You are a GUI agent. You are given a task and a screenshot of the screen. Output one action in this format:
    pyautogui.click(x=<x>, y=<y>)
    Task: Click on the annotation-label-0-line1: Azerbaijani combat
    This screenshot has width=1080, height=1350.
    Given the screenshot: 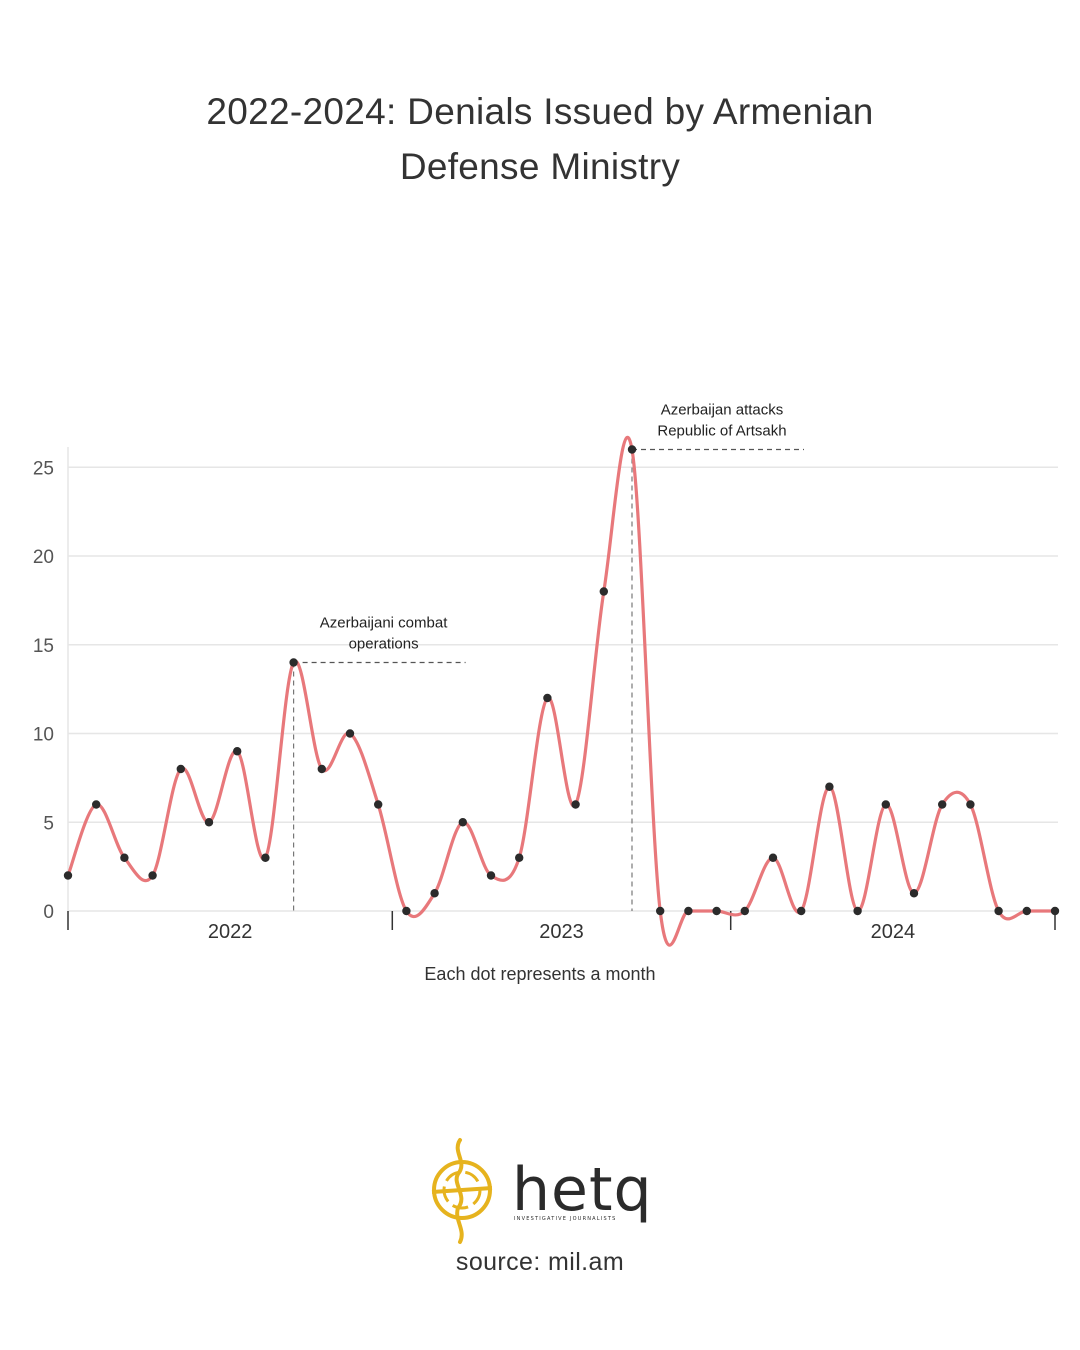 What is the action you would take?
    pyautogui.click(x=384, y=623)
    